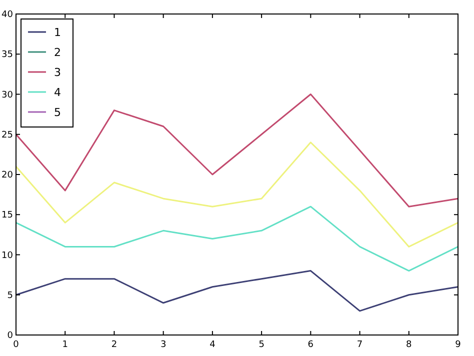  Describe the element at coordinates (237, 291) in the screenshot. I see `line-series` at that location.